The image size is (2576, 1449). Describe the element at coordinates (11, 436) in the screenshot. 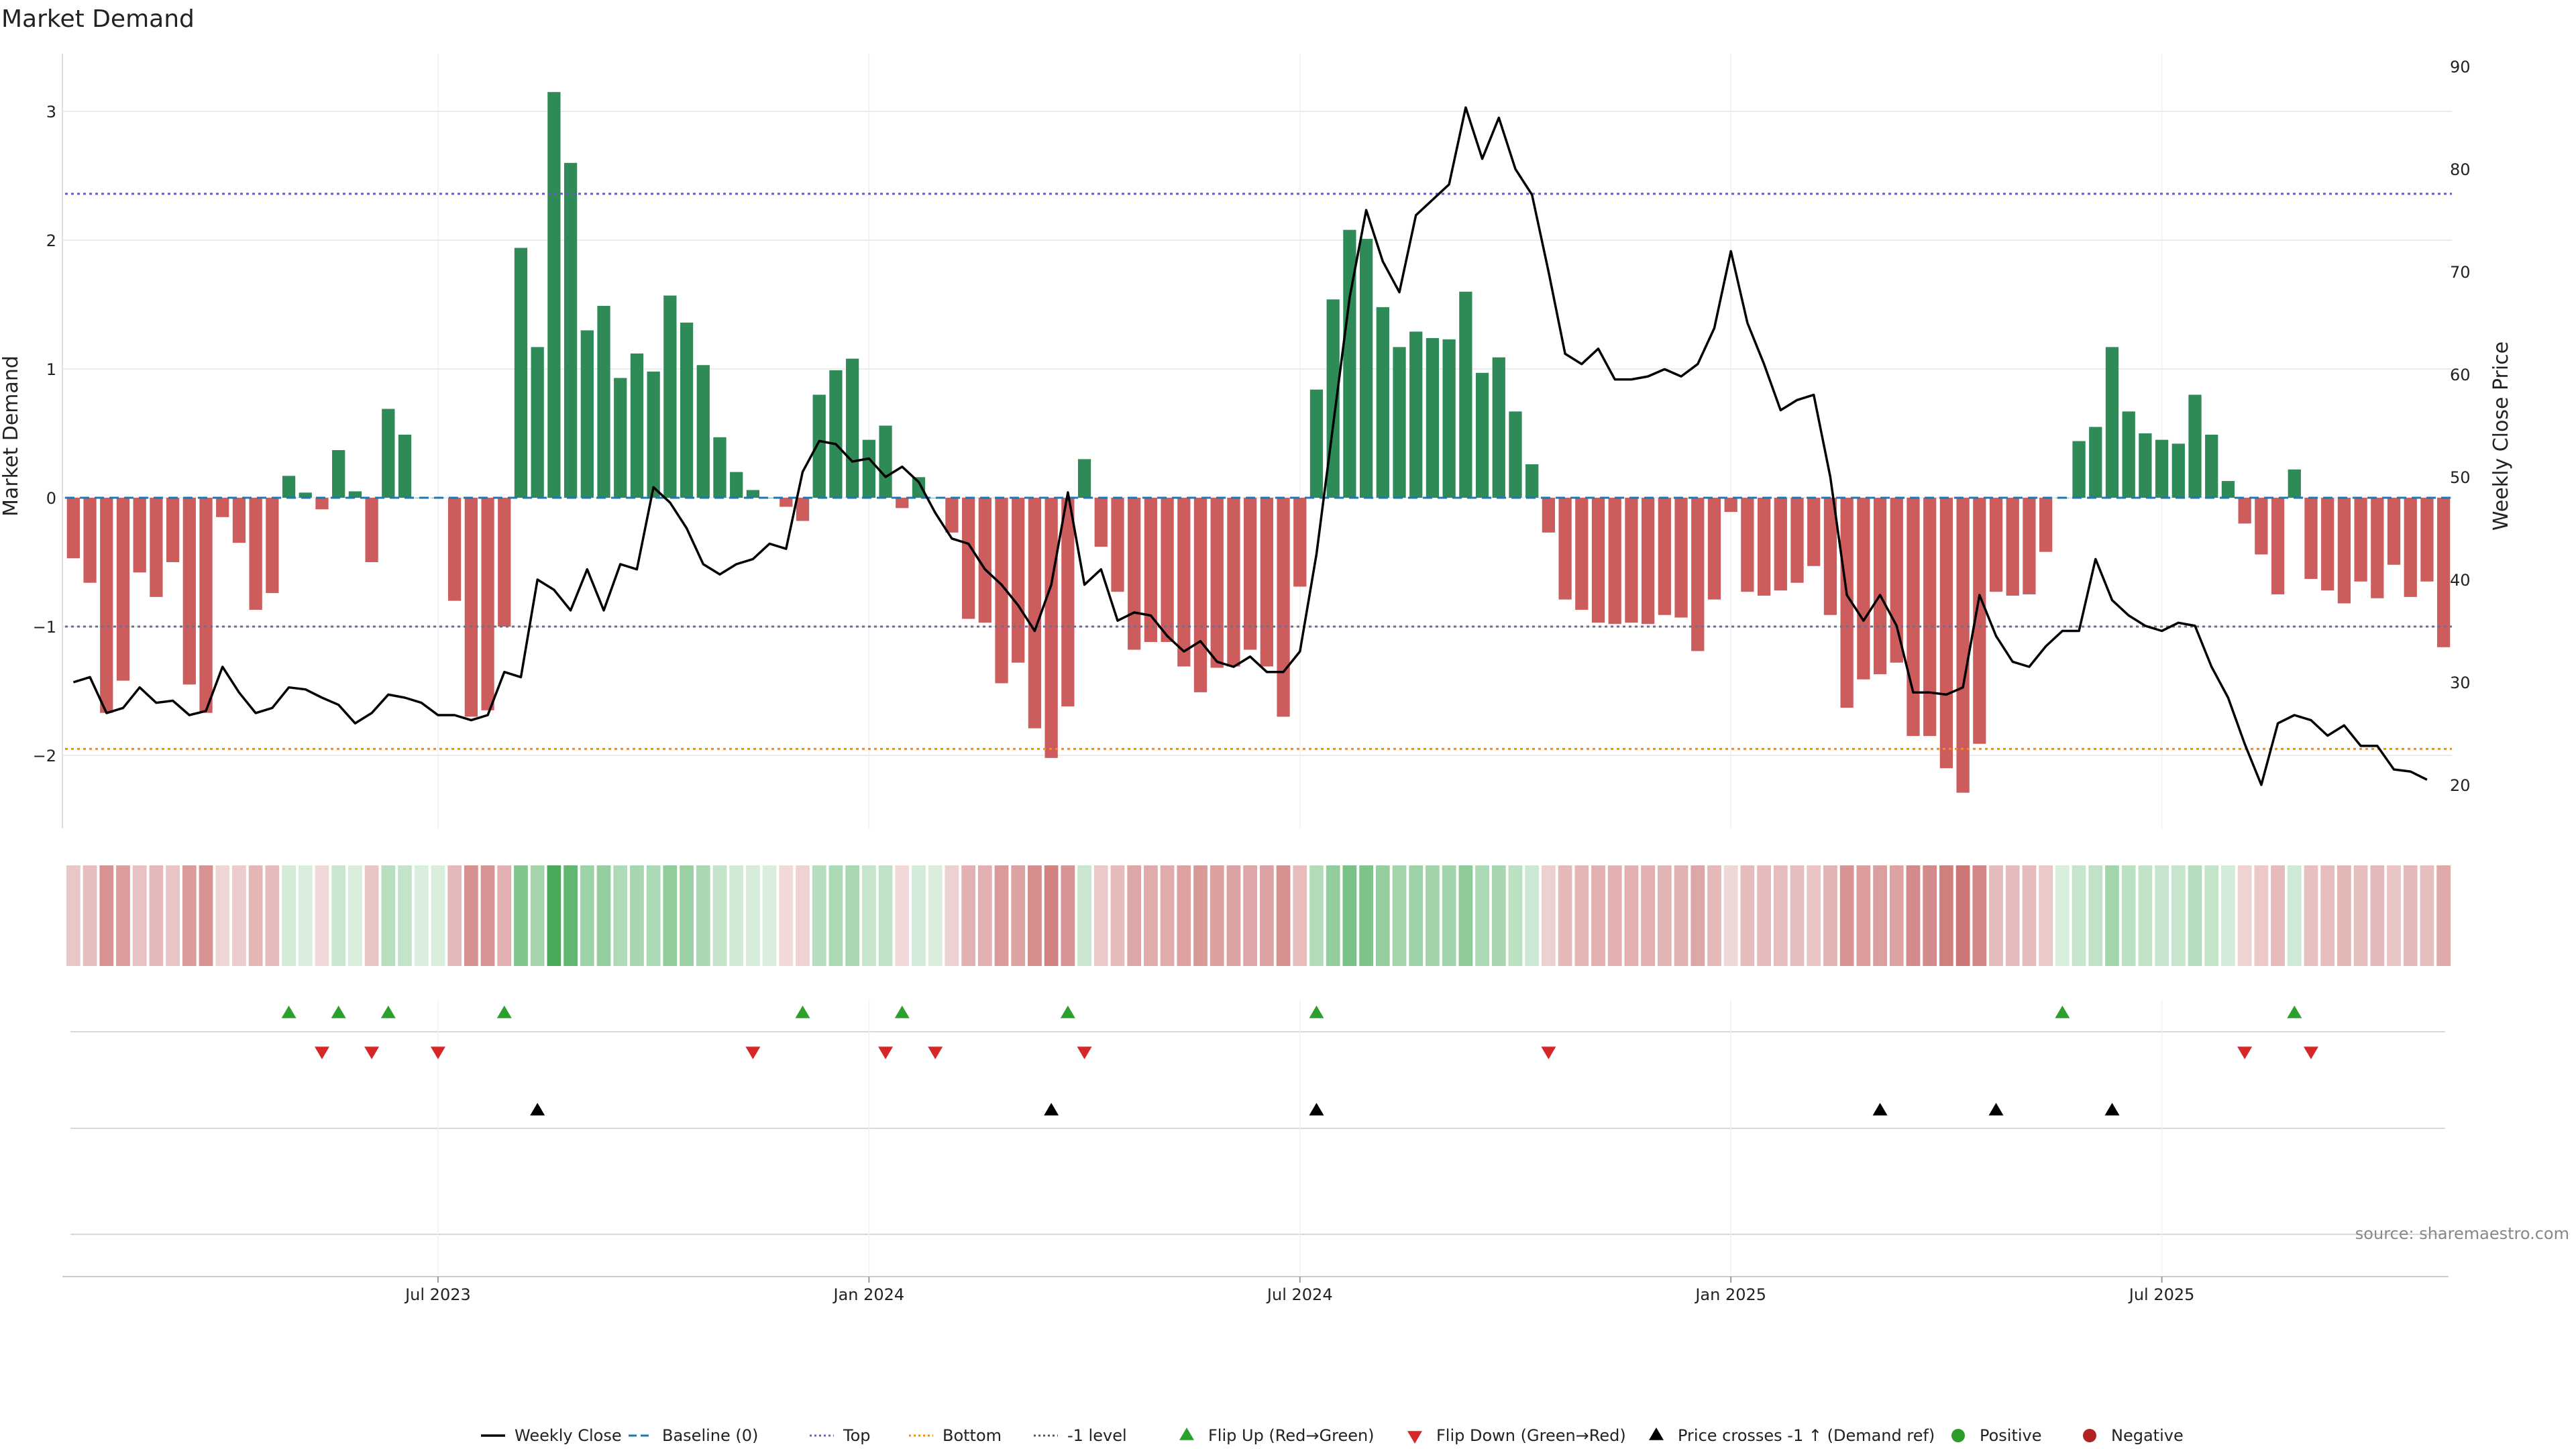

I see `left-axis-label: Market Demand` at that location.